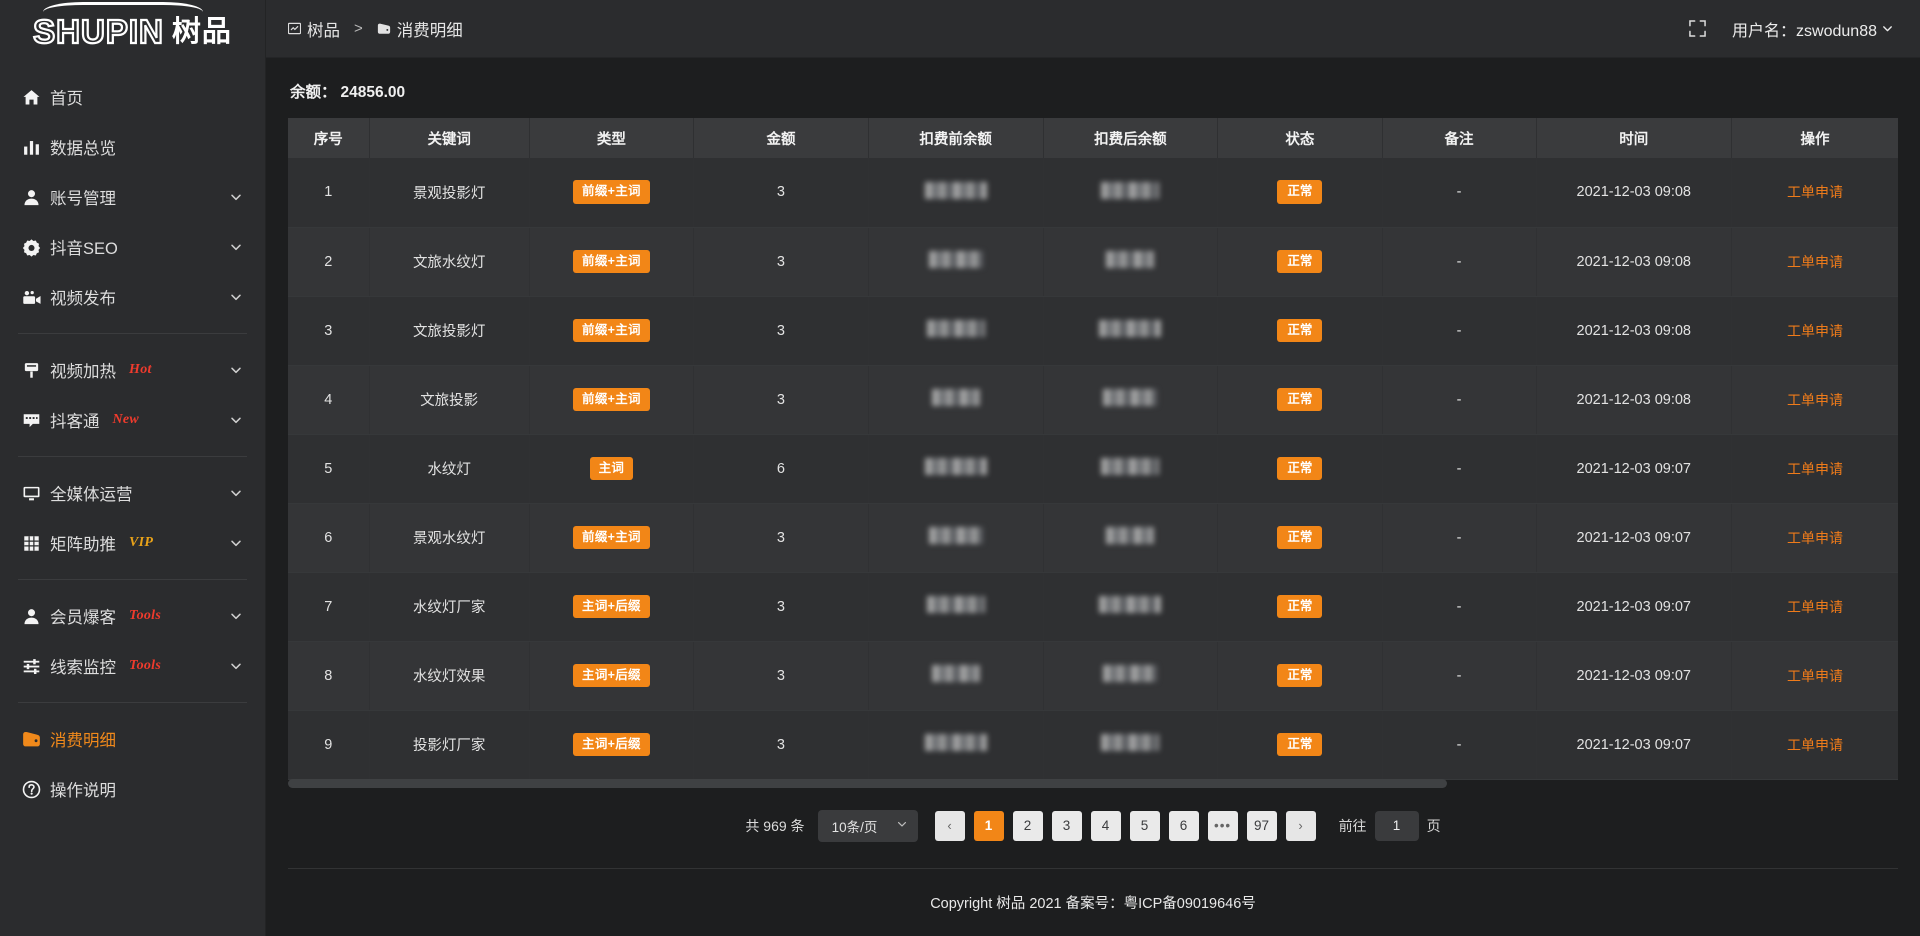  What do you see at coordinates (1093, 138) in the screenshot?
I see `table-head: 序号 关键词 类型 金额 扣费前余额 扣费后余额 状态 备注 时间 操作` at bounding box center [1093, 138].